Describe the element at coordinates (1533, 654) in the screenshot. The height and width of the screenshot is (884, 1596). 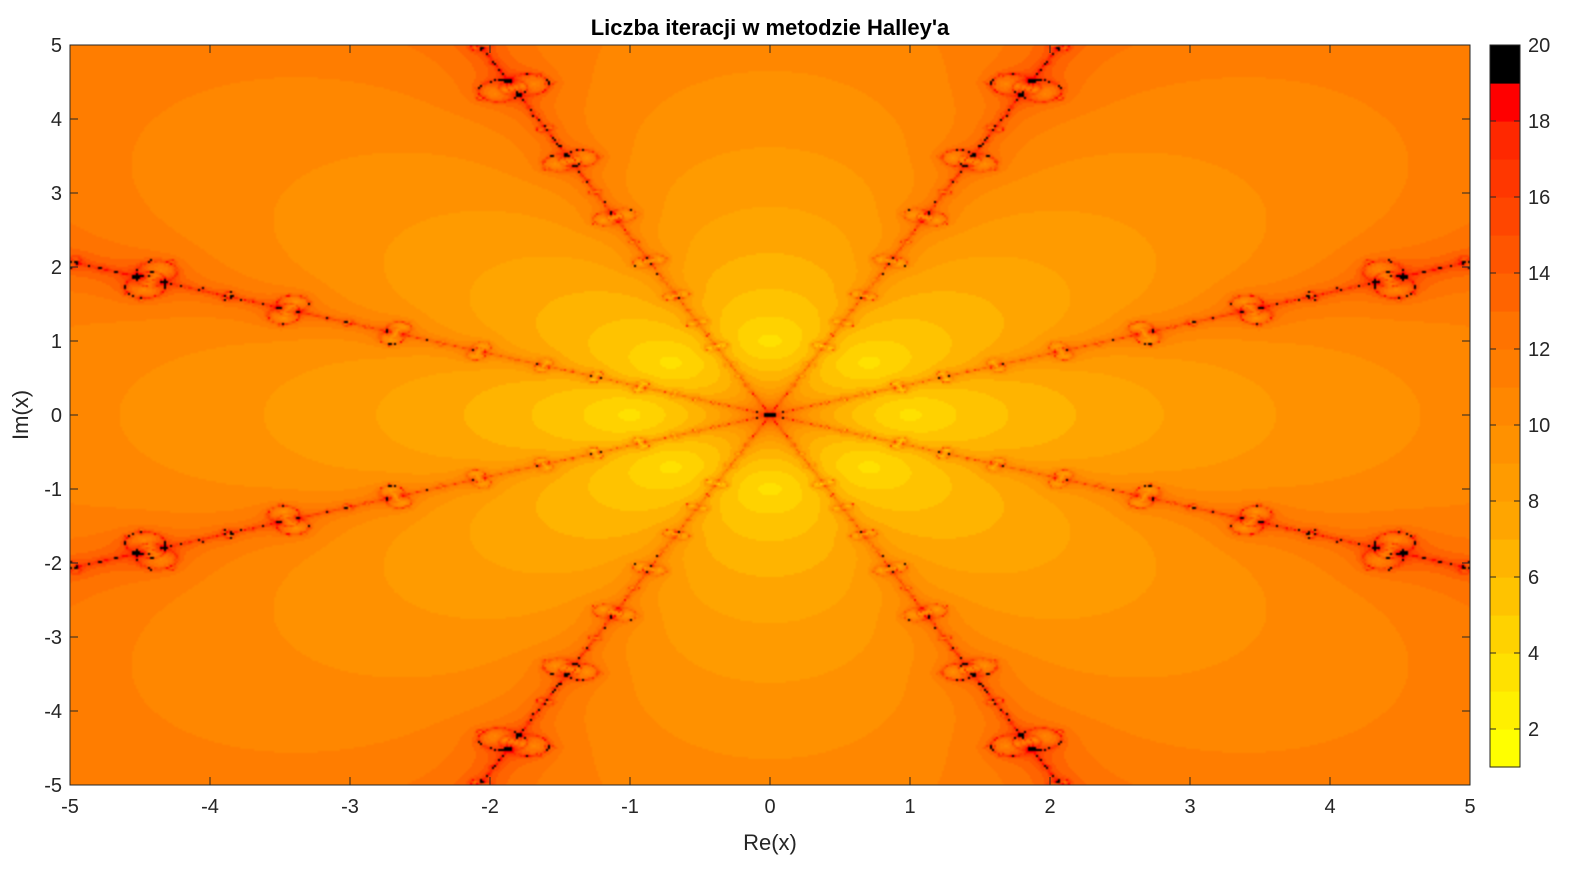
I see `colorbar-tick-label: 4` at that location.